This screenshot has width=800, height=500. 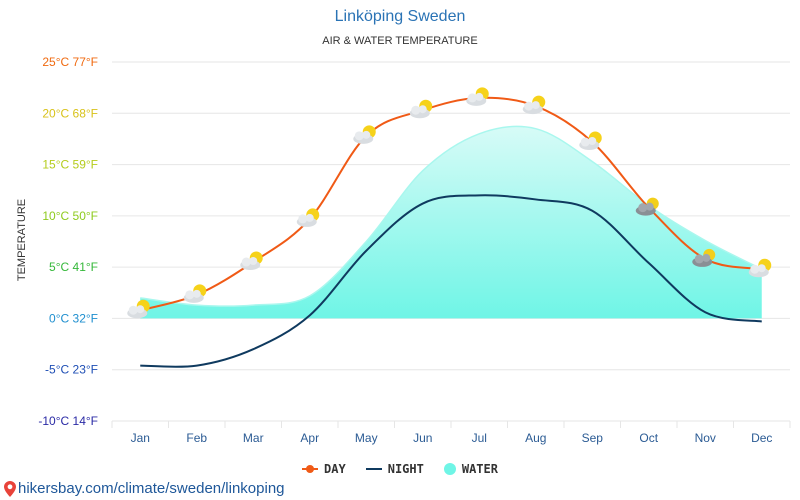 I want to click on chart-subtitle: AIR & WATER TEMPERATURE, so click(x=400, y=41).